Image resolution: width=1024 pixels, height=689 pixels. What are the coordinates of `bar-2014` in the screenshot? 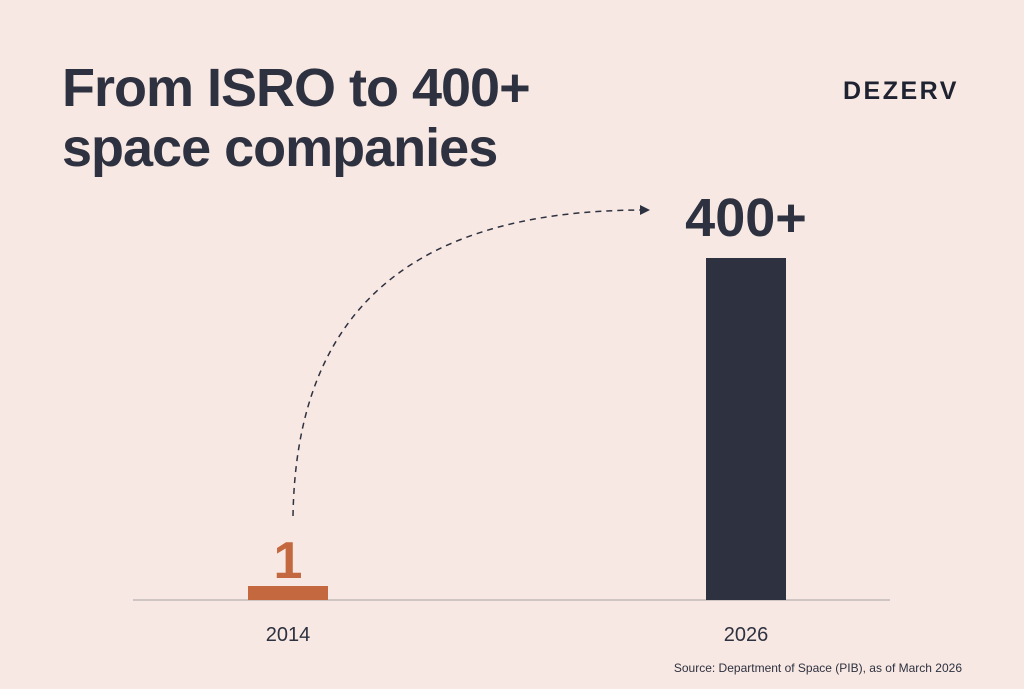 It's located at (288, 593).